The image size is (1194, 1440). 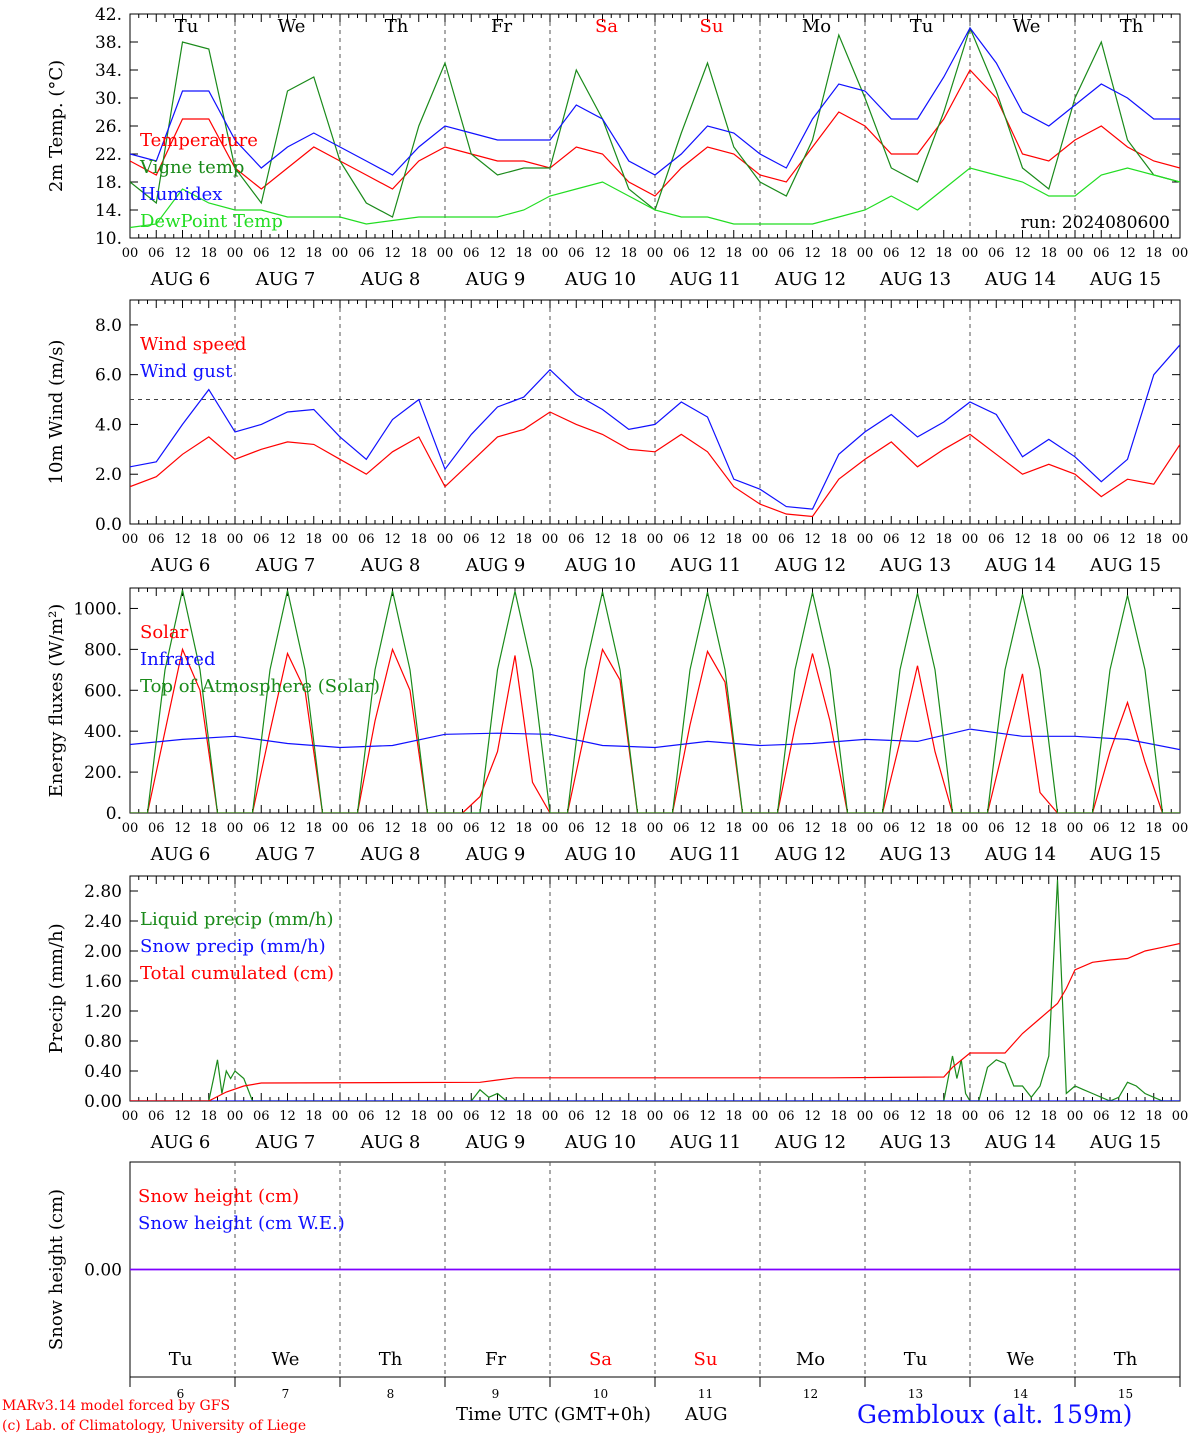 I want to click on day-name: Tu, so click(x=922, y=26).